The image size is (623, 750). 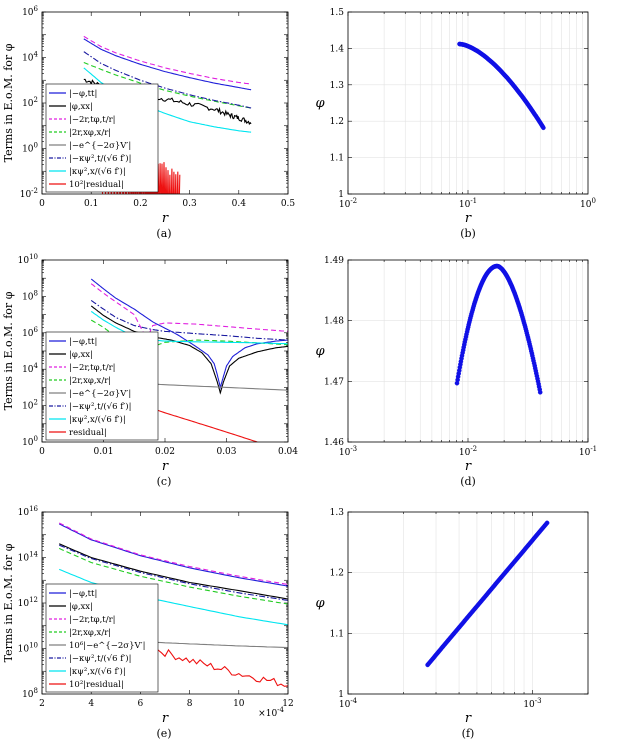 What do you see at coordinates (189, 204) in the screenshot?
I see `x-tick-label: 0.3` at bounding box center [189, 204].